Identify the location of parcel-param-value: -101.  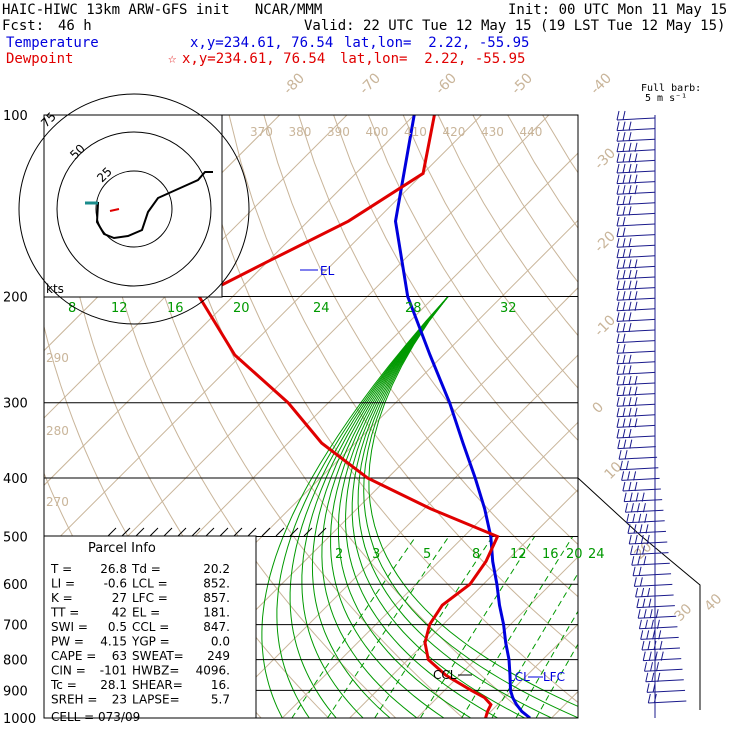
(113, 671).